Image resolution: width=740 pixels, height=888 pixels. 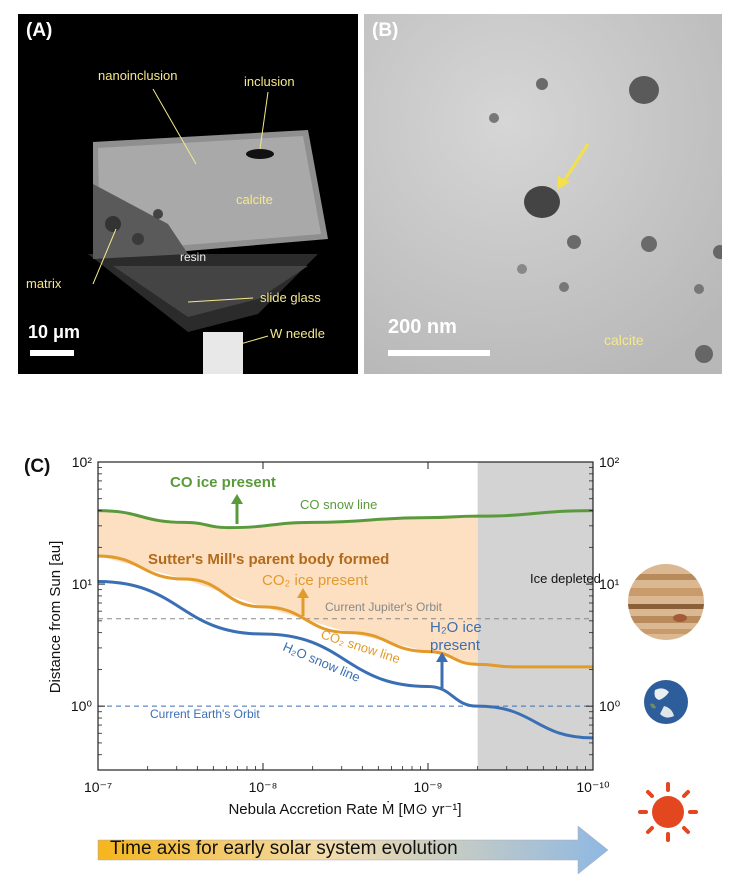 What do you see at coordinates (609, 584) in the screenshot?
I see `y-tick-label-right: 10¹` at bounding box center [609, 584].